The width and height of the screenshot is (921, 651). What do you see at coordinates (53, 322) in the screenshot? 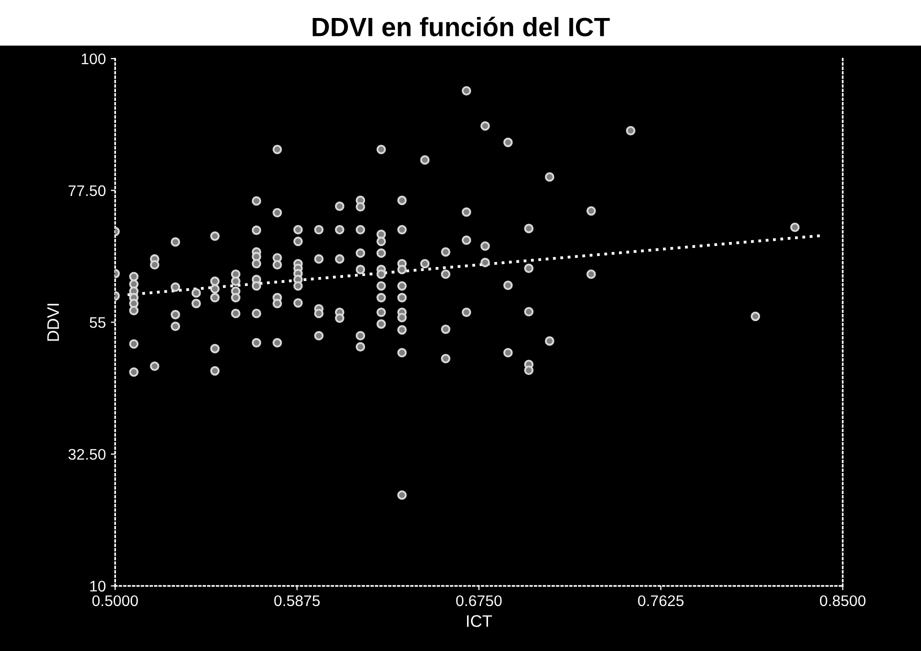
I see `y-axis-title: DDVI` at bounding box center [53, 322].